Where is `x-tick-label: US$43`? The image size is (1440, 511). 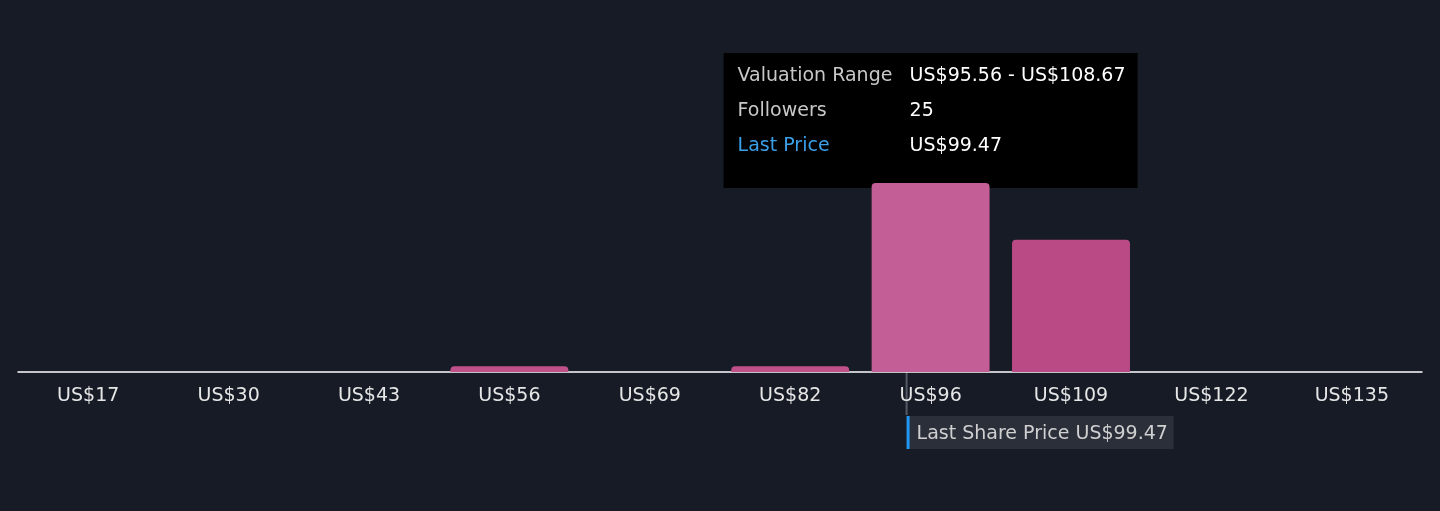
x-tick-label: US$43 is located at coordinates (369, 393).